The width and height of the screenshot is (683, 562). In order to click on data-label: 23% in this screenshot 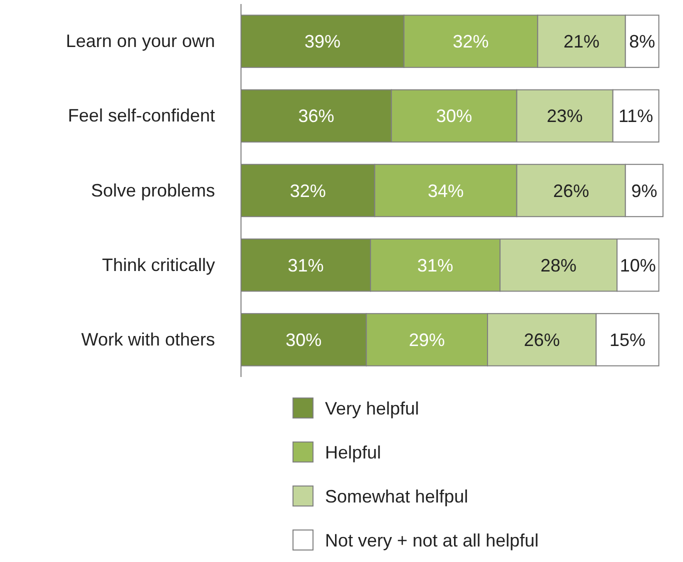, I will do `click(564, 116)`.